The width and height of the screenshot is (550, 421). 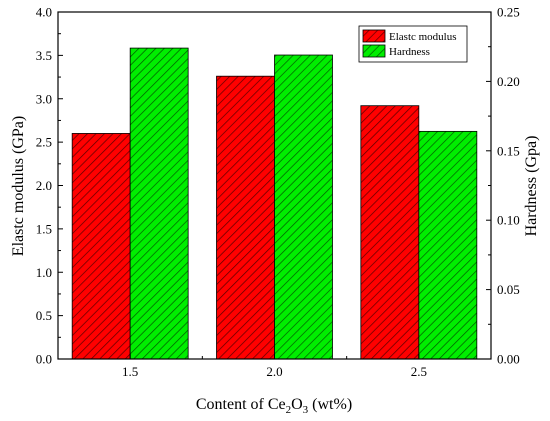 What do you see at coordinates (508, 81) in the screenshot?
I see `right-tick-label: 0.20` at bounding box center [508, 81].